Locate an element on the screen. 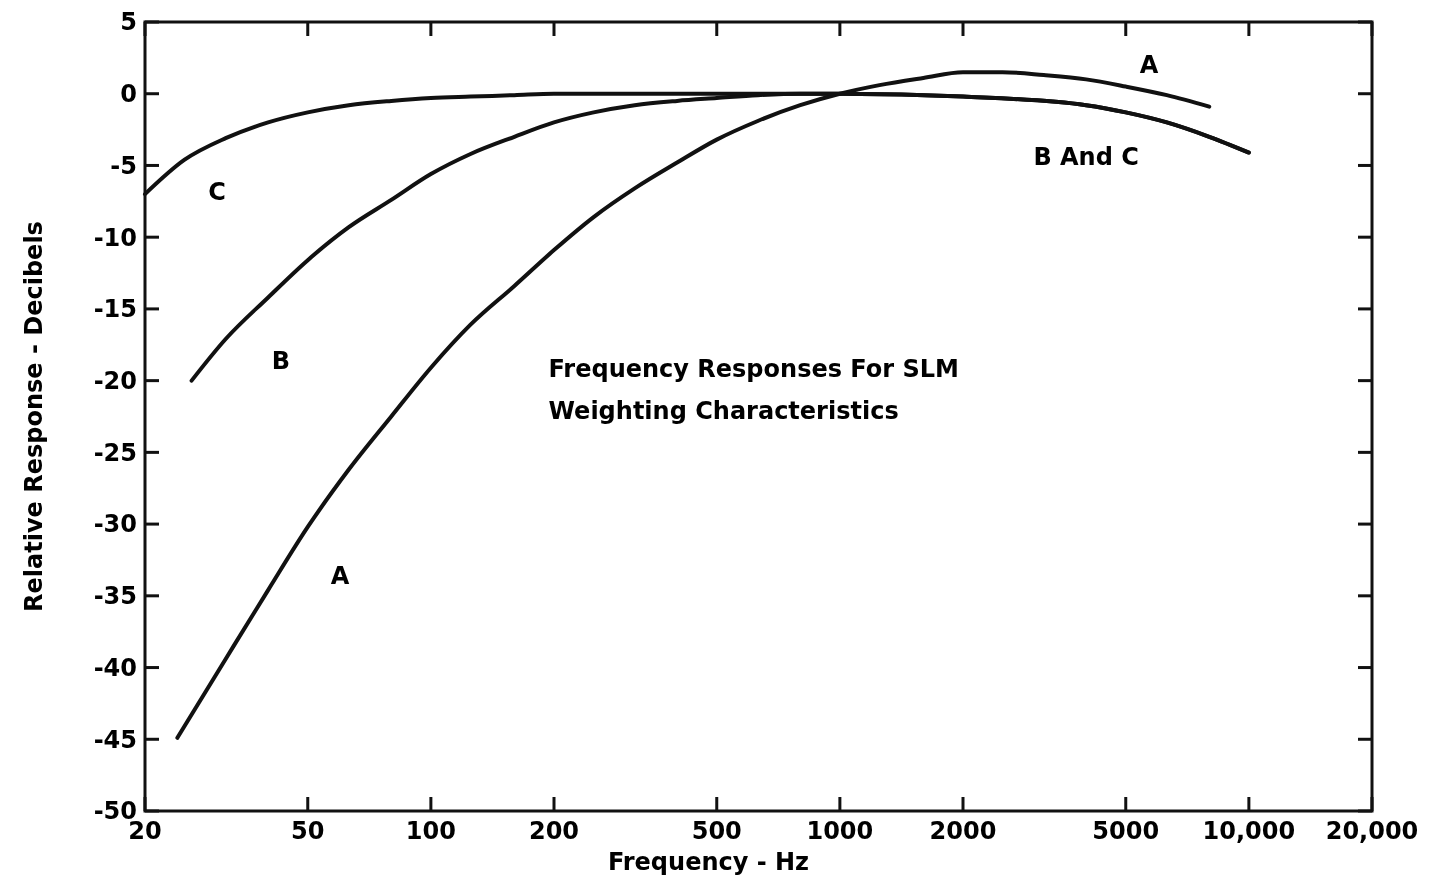 The image size is (1440, 884). x-tick-label: 10,000 is located at coordinates (1249, 831).